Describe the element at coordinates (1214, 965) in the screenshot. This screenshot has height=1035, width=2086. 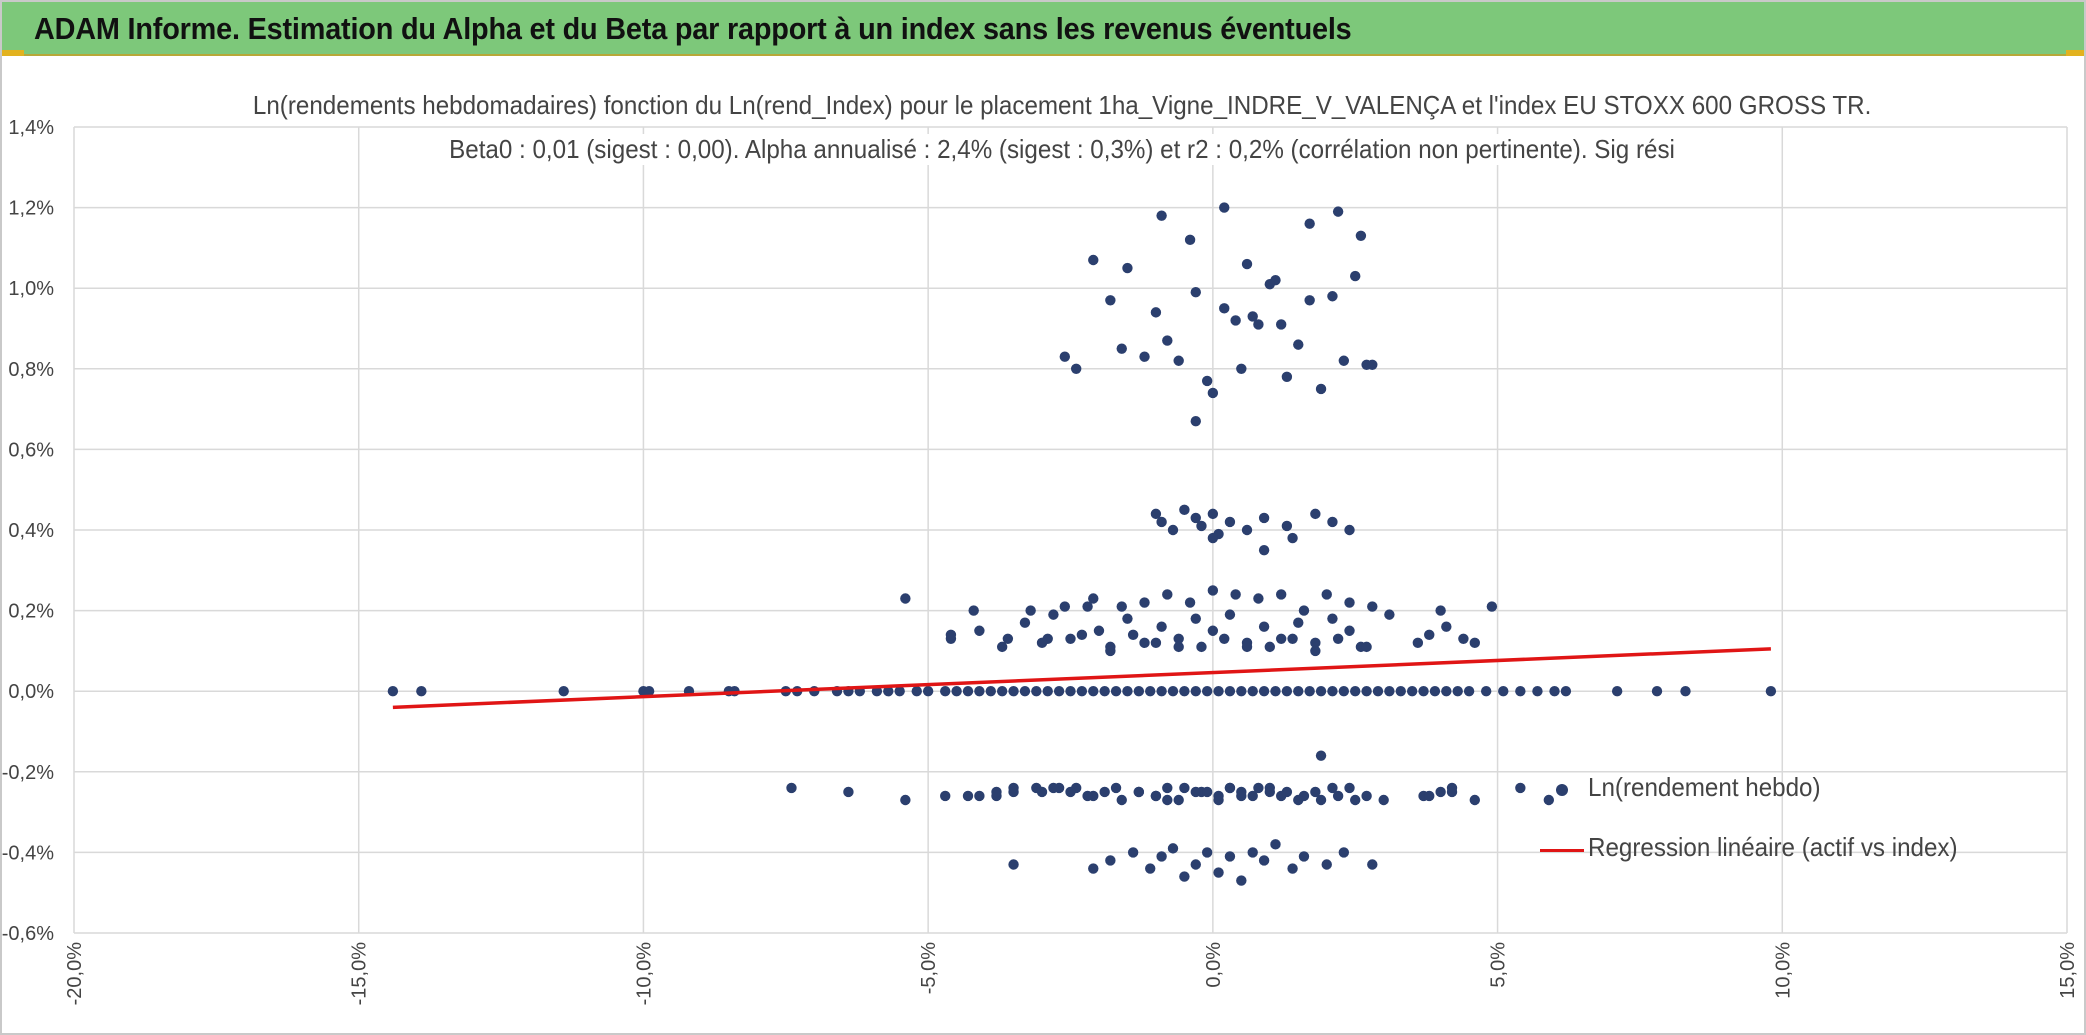
I see `x-tick-label: 0,0%` at that location.